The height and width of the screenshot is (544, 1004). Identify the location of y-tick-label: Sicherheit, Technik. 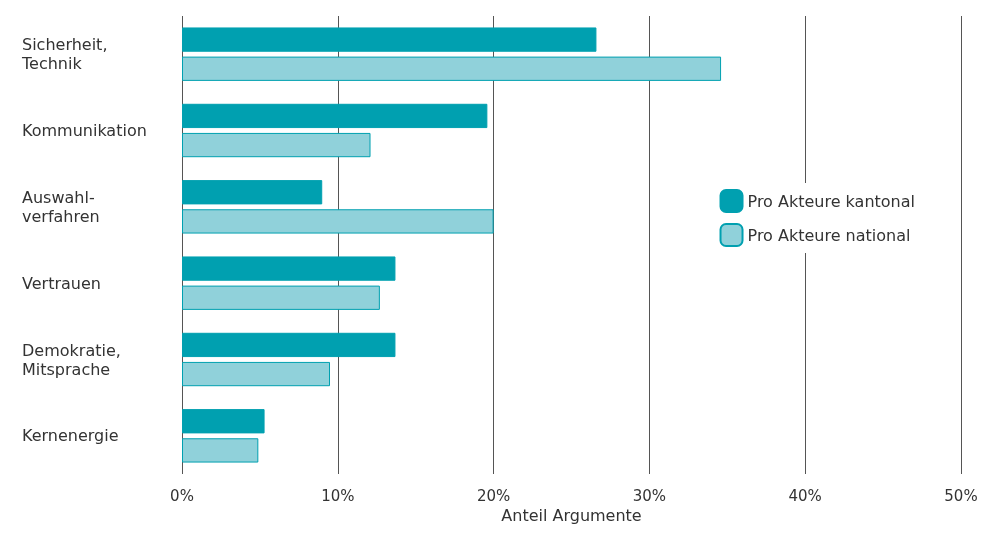
(64, 54).